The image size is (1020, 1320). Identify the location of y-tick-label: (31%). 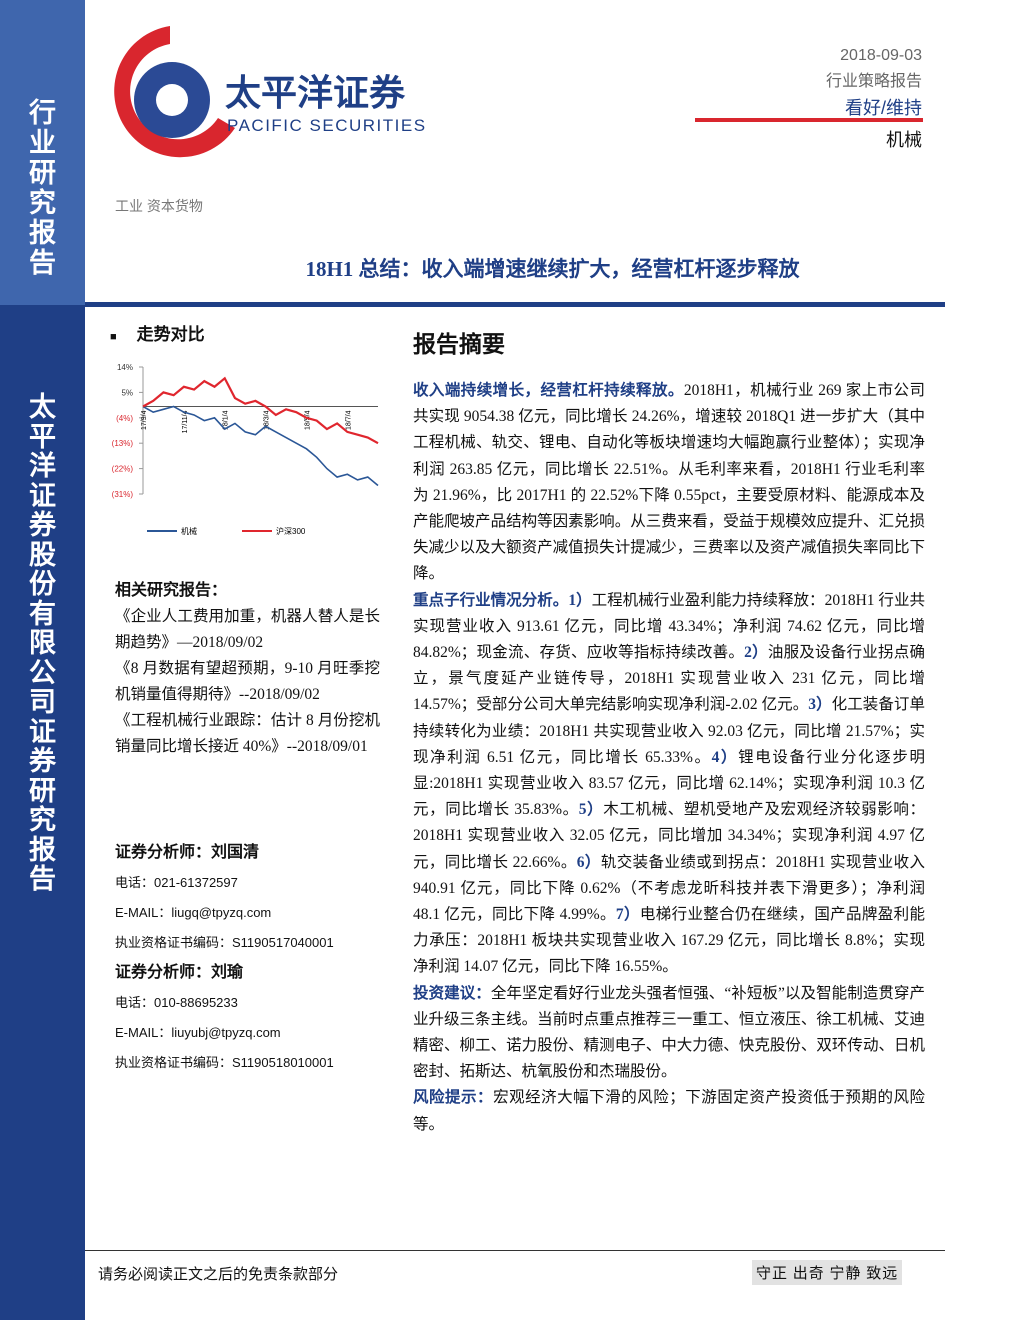
(123, 494).